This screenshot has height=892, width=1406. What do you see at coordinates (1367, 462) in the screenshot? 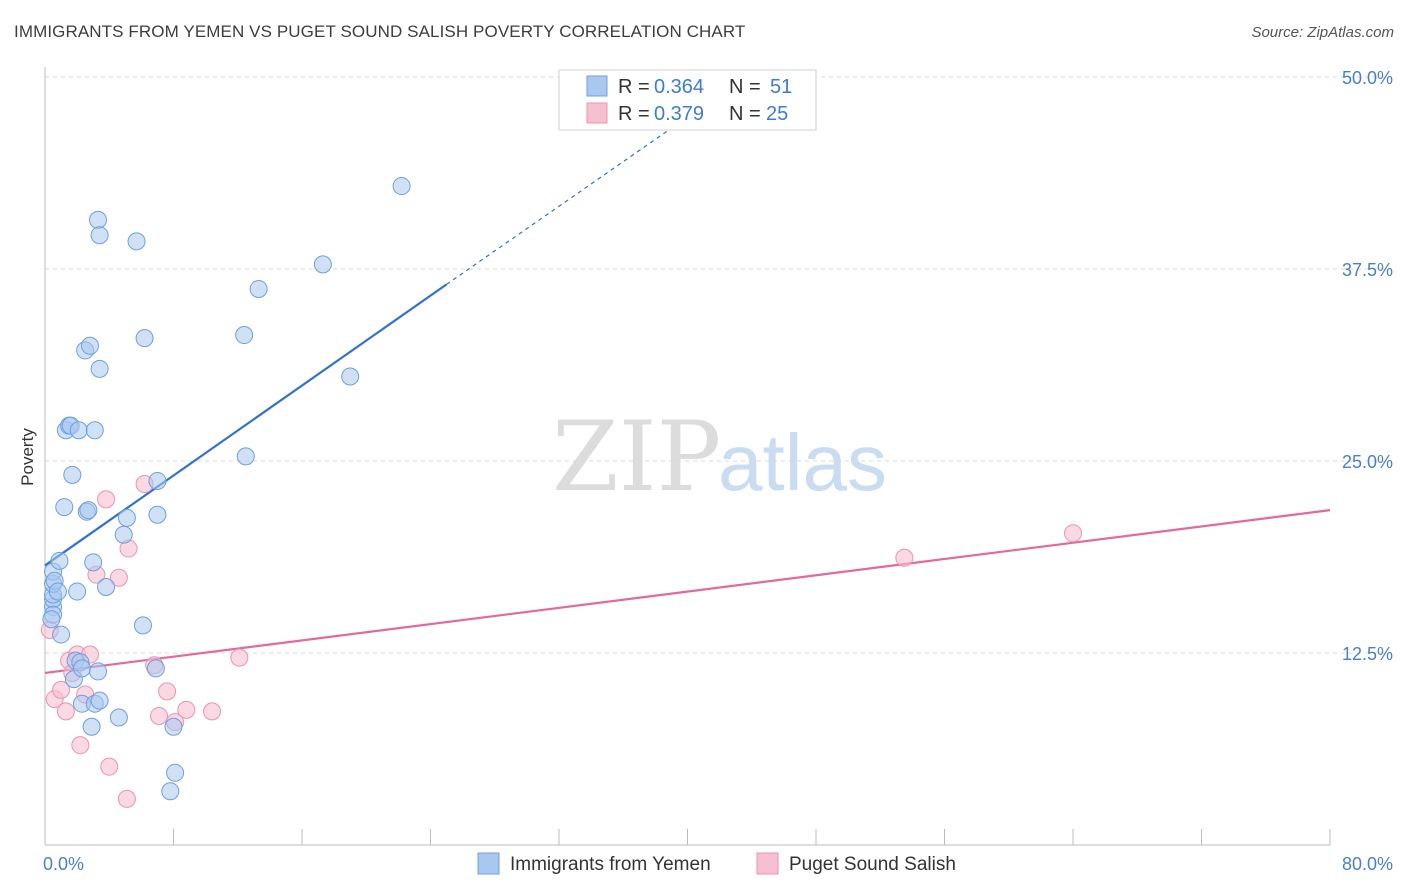
I see `y-tick-label: 25.0%` at bounding box center [1367, 462].